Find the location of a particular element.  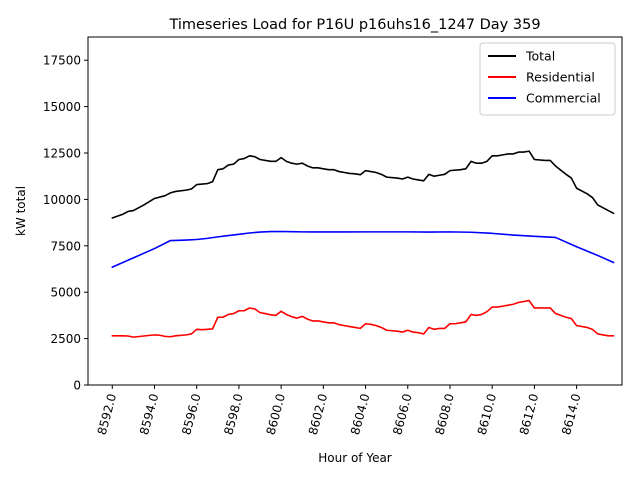

series-line-total is located at coordinates (363, 184).